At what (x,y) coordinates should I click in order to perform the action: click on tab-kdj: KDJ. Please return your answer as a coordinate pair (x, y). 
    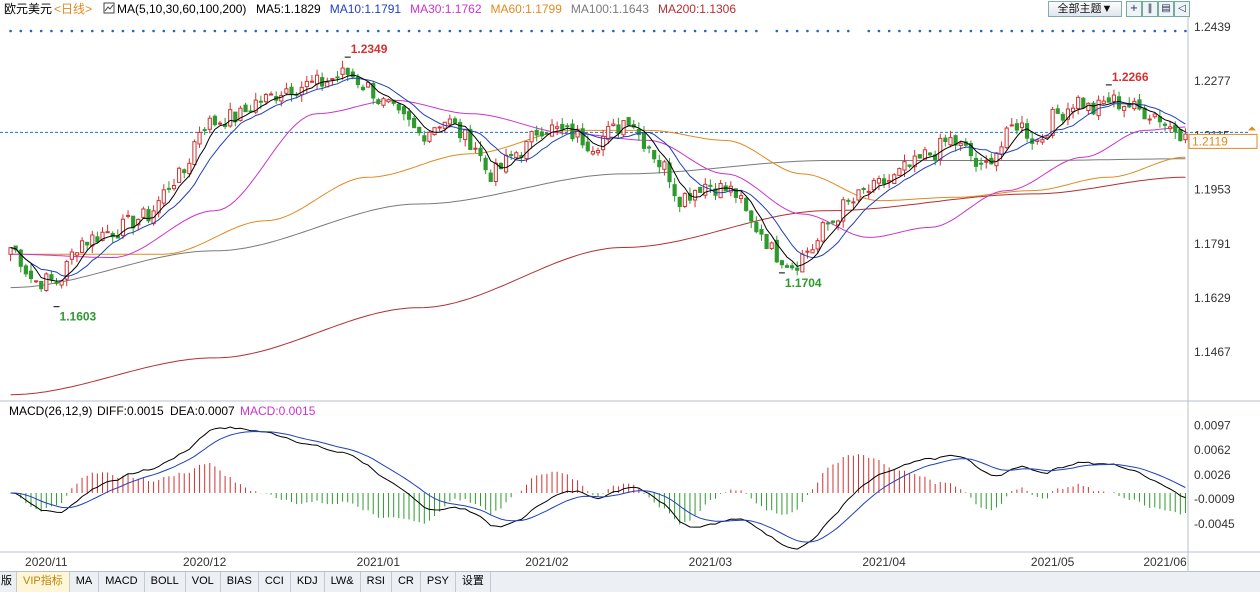
    Looking at the image, I should click on (308, 582).